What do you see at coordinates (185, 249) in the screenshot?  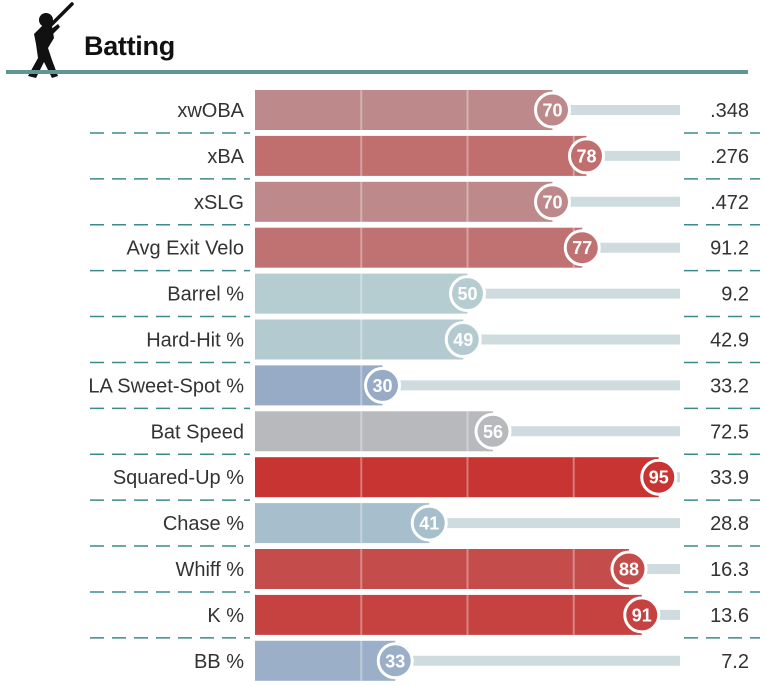 I see `metric-label: Avg Exit Velo` at bounding box center [185, 249].